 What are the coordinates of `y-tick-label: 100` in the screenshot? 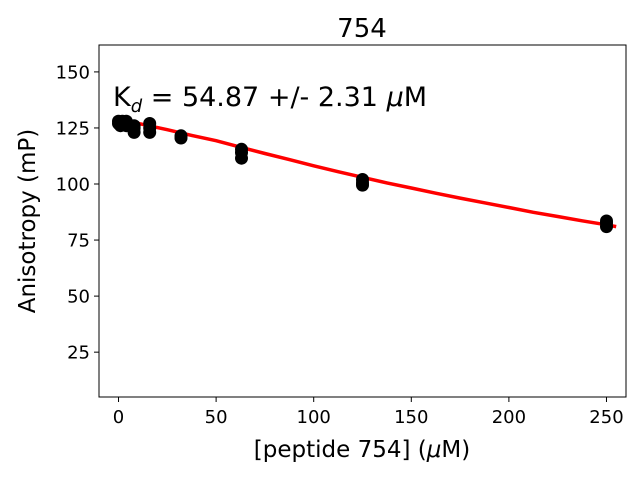 It's located at (73, 185).